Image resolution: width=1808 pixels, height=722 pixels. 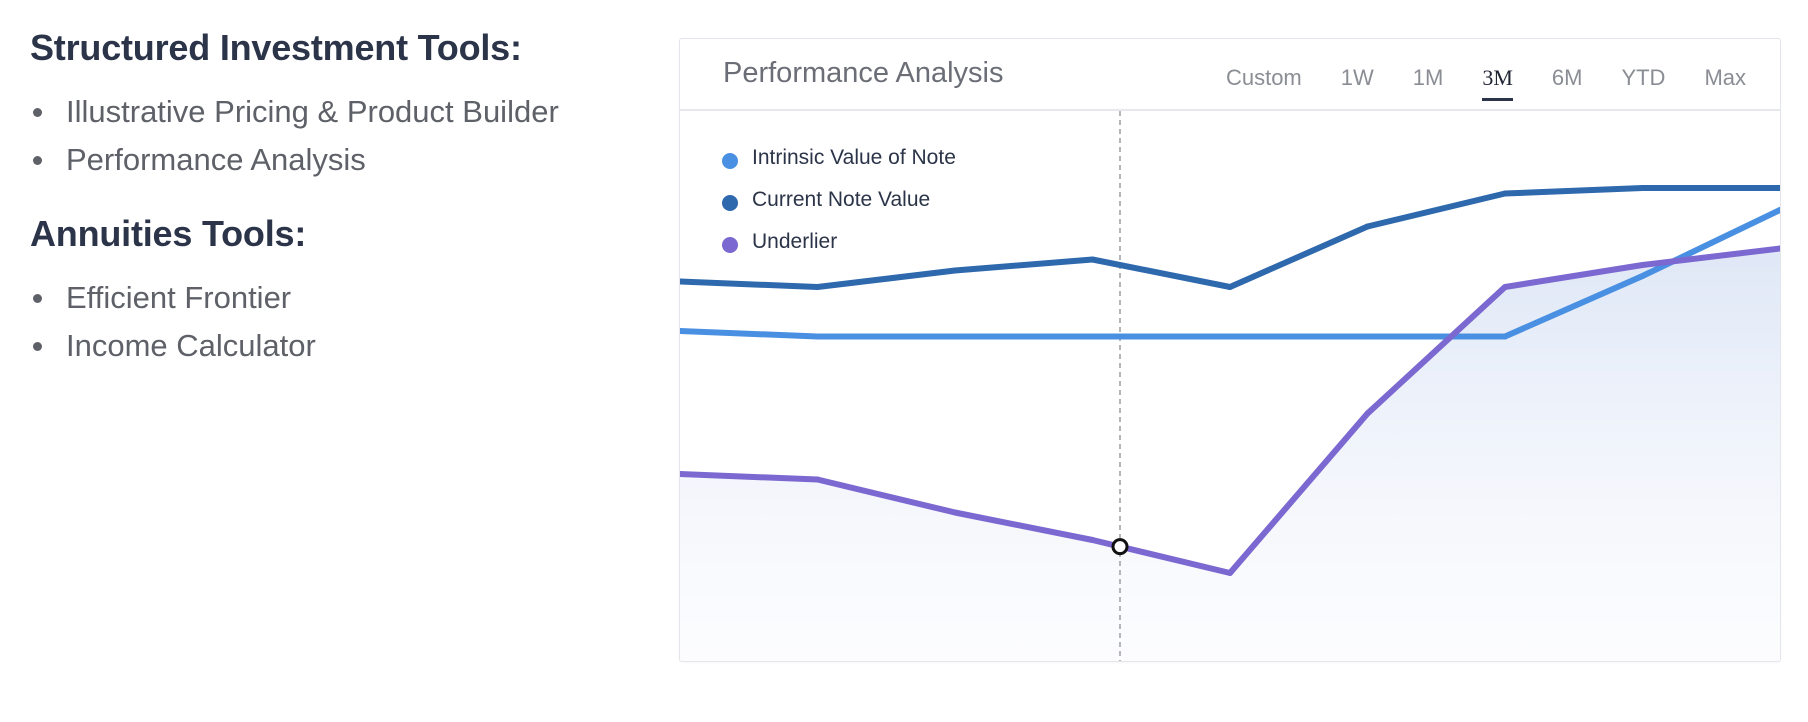 I want to click on legend-item-current: Current Note Value, so click(x=839, y=200).